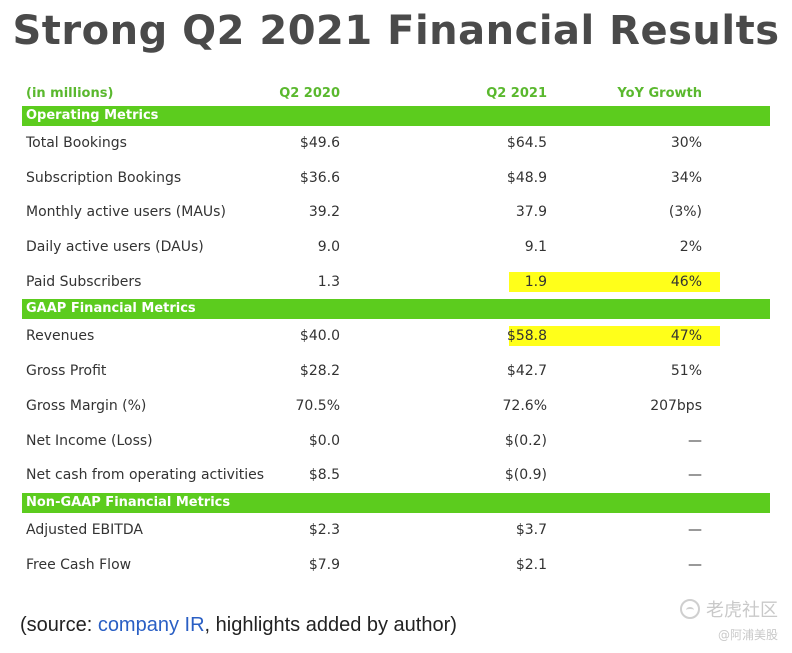 This screenshot has width=792, height=653. I want to click on cell-yoy-growth: 34%, so click(686, 177).